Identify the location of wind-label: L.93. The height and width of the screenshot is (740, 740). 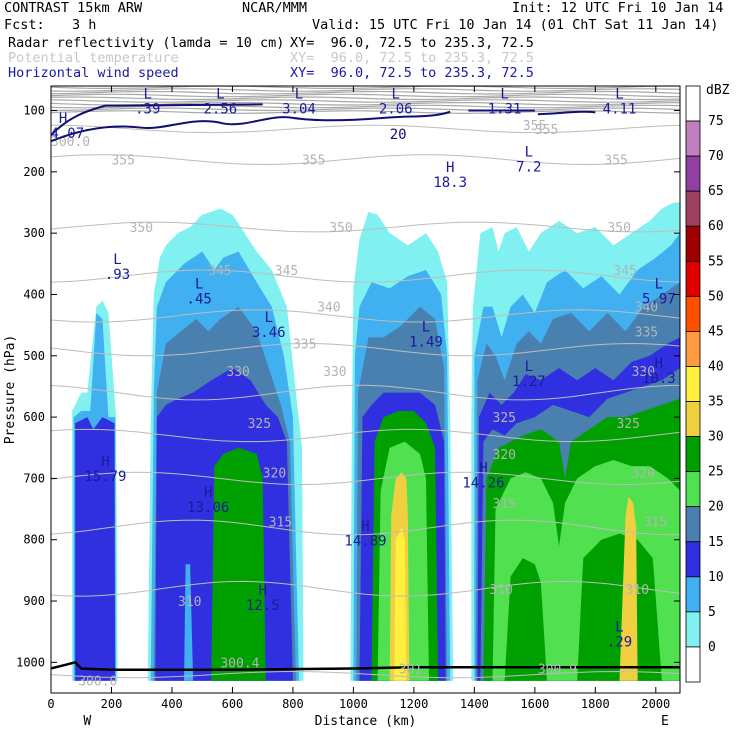
(117, 267).